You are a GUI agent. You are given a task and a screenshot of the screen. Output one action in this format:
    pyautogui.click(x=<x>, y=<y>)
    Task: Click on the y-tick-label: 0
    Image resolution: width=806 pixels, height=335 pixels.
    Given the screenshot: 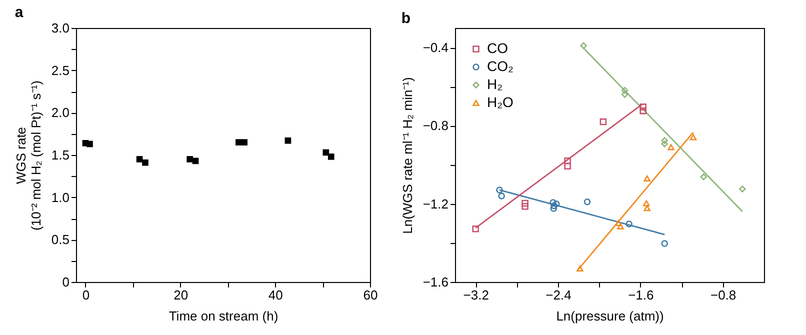 What is the action you would take?
    pyautogui.click(x=66, y=282)
    